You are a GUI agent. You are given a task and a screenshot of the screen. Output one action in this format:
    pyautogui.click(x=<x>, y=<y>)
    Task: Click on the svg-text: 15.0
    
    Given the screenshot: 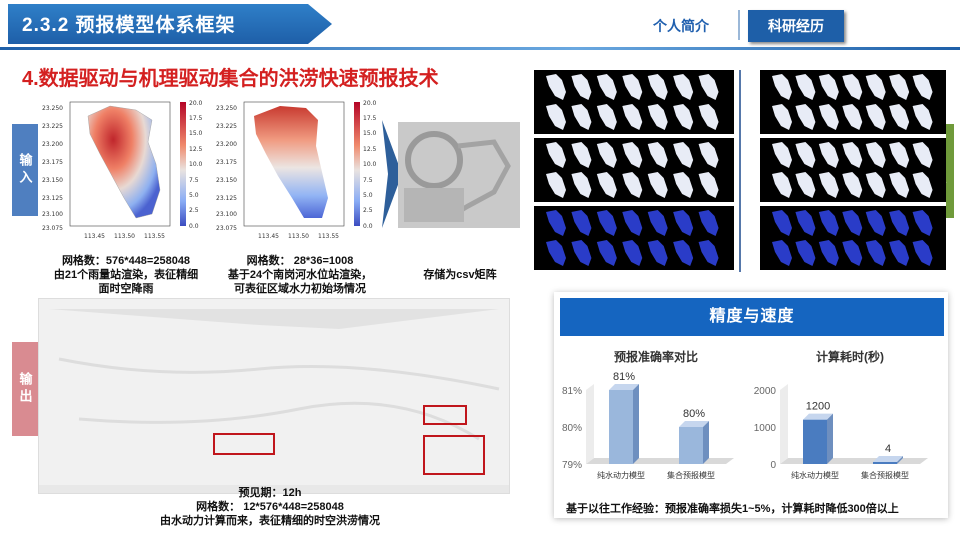 What is the action you would take?
    pyautogui.click(x=196, y=133)
    